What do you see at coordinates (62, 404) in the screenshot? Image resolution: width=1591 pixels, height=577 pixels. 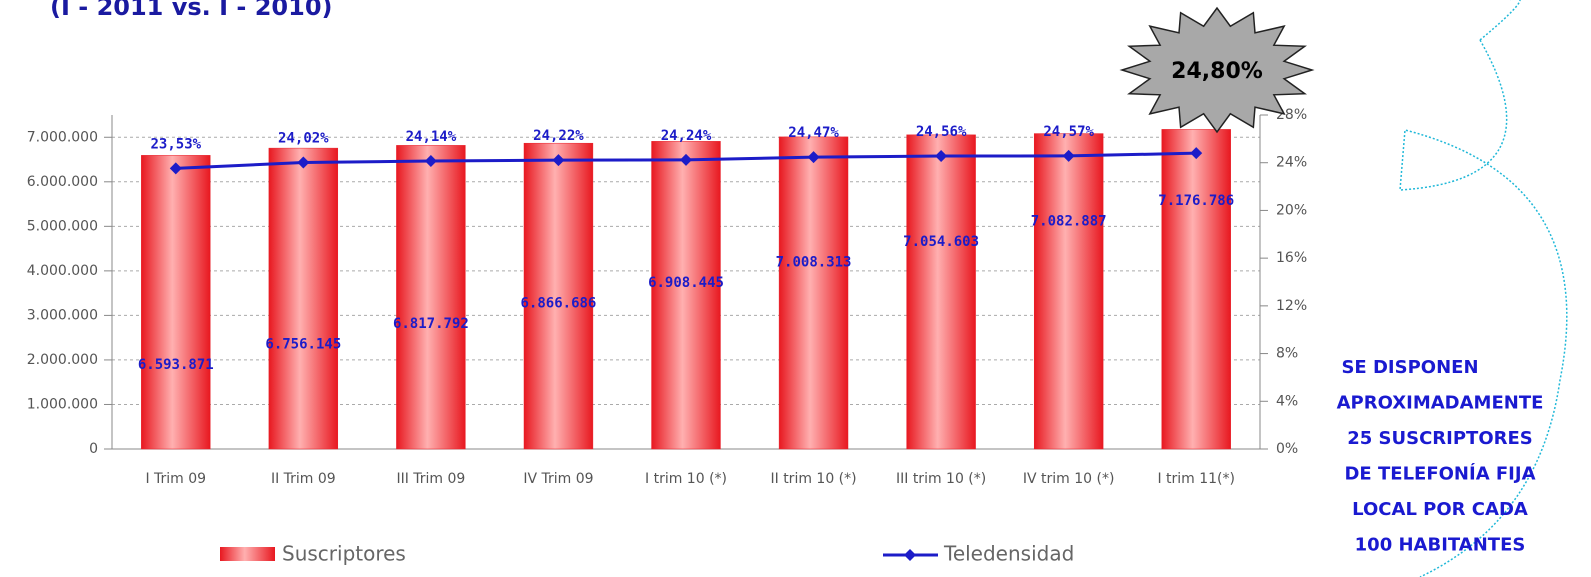 I see `y-tick-label: 1.000.000` at bounding box center [62, 404].